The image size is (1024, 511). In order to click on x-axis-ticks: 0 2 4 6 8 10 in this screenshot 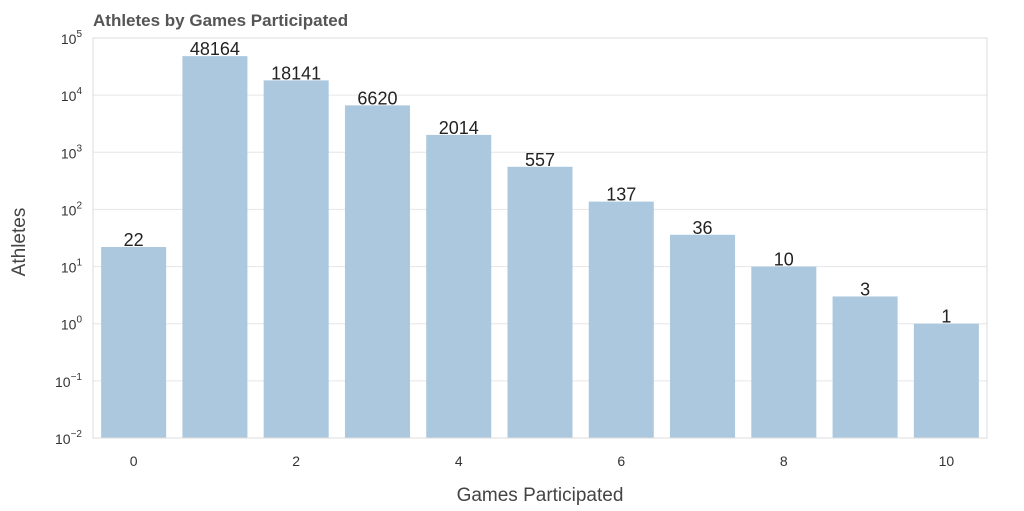, I will do `click(542, 461)`.